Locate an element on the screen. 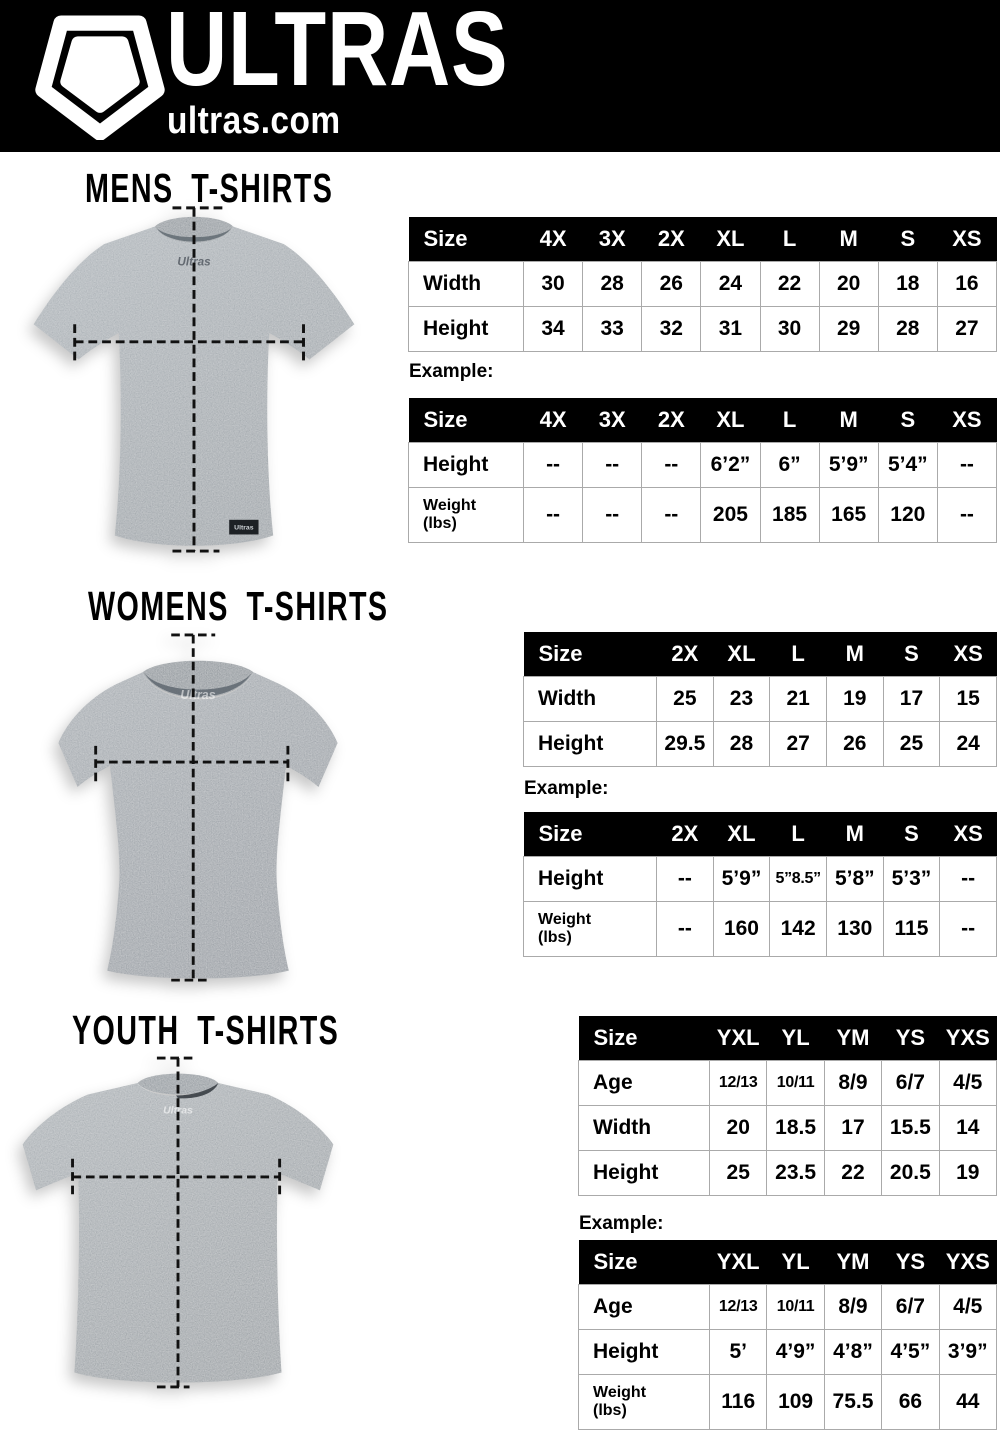  size-header: L is located at coordinates (790, 239).